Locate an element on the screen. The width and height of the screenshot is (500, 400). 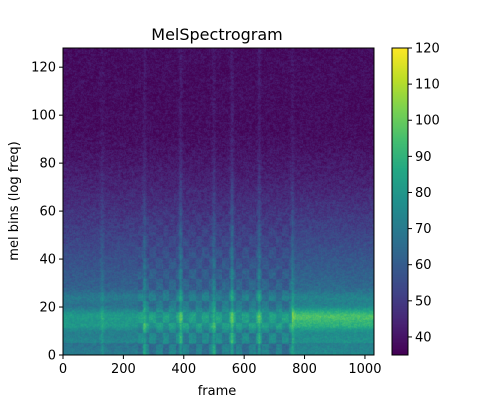
y-tick-label: 20 is located at coordinates (47, 308).